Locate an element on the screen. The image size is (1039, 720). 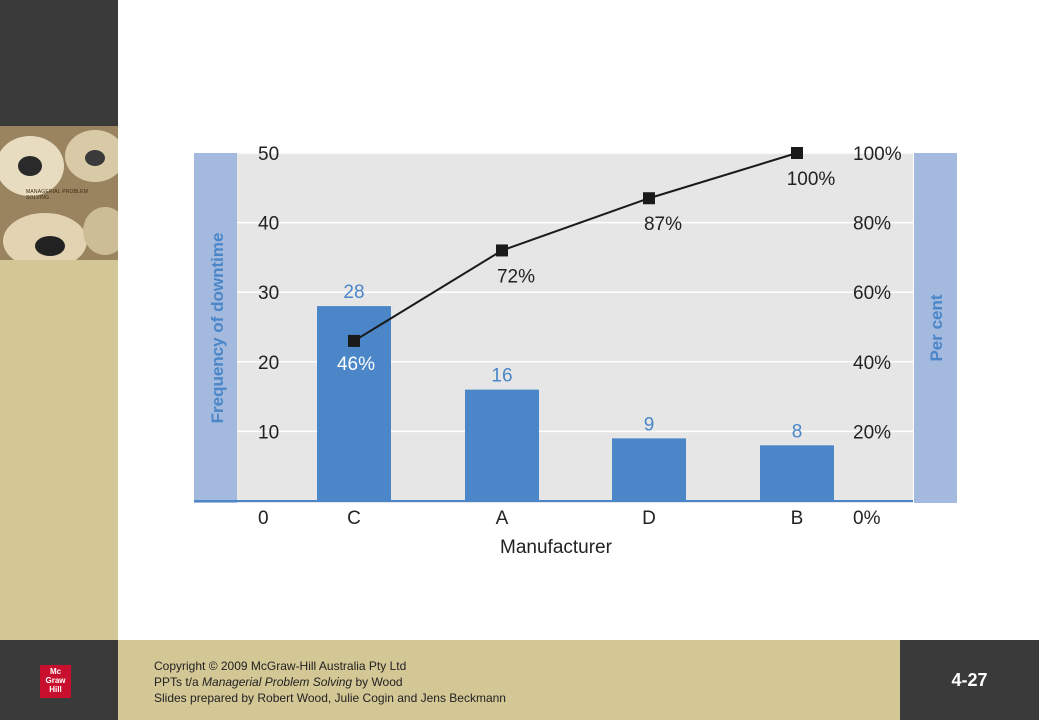
bar-value-labels: 28 16 9 8 is located at coordinates (572, 362).